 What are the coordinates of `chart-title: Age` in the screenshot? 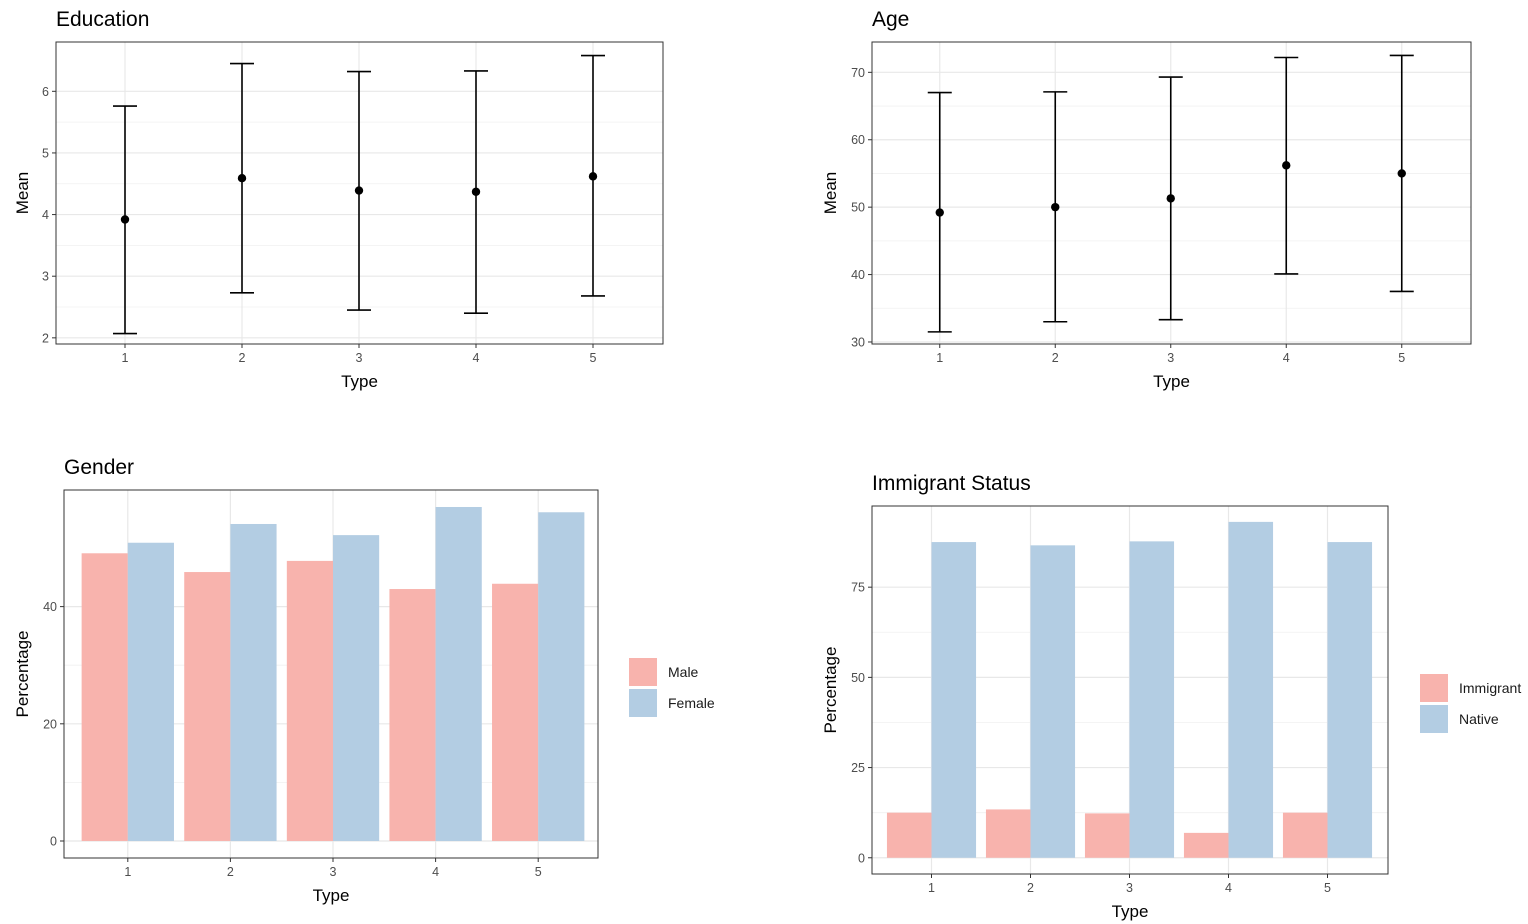 It's located at (890, 19).